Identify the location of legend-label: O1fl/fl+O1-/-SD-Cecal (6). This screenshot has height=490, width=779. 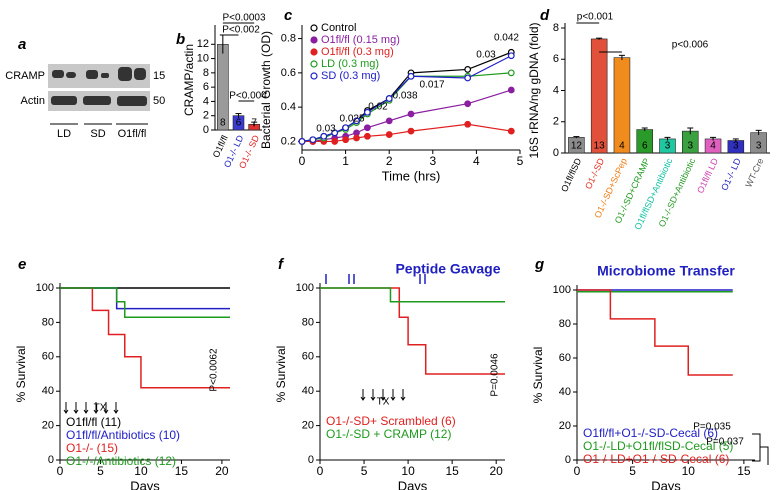
(650, 433).